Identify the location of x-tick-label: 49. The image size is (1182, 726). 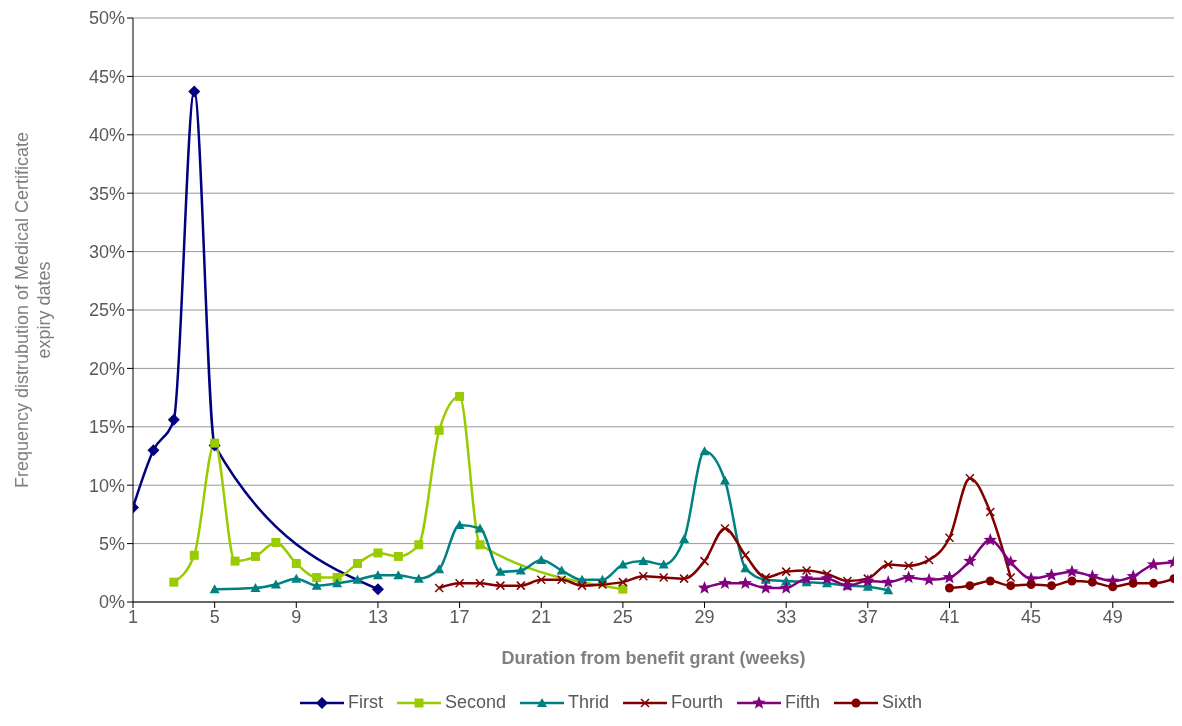
(1112, 616).